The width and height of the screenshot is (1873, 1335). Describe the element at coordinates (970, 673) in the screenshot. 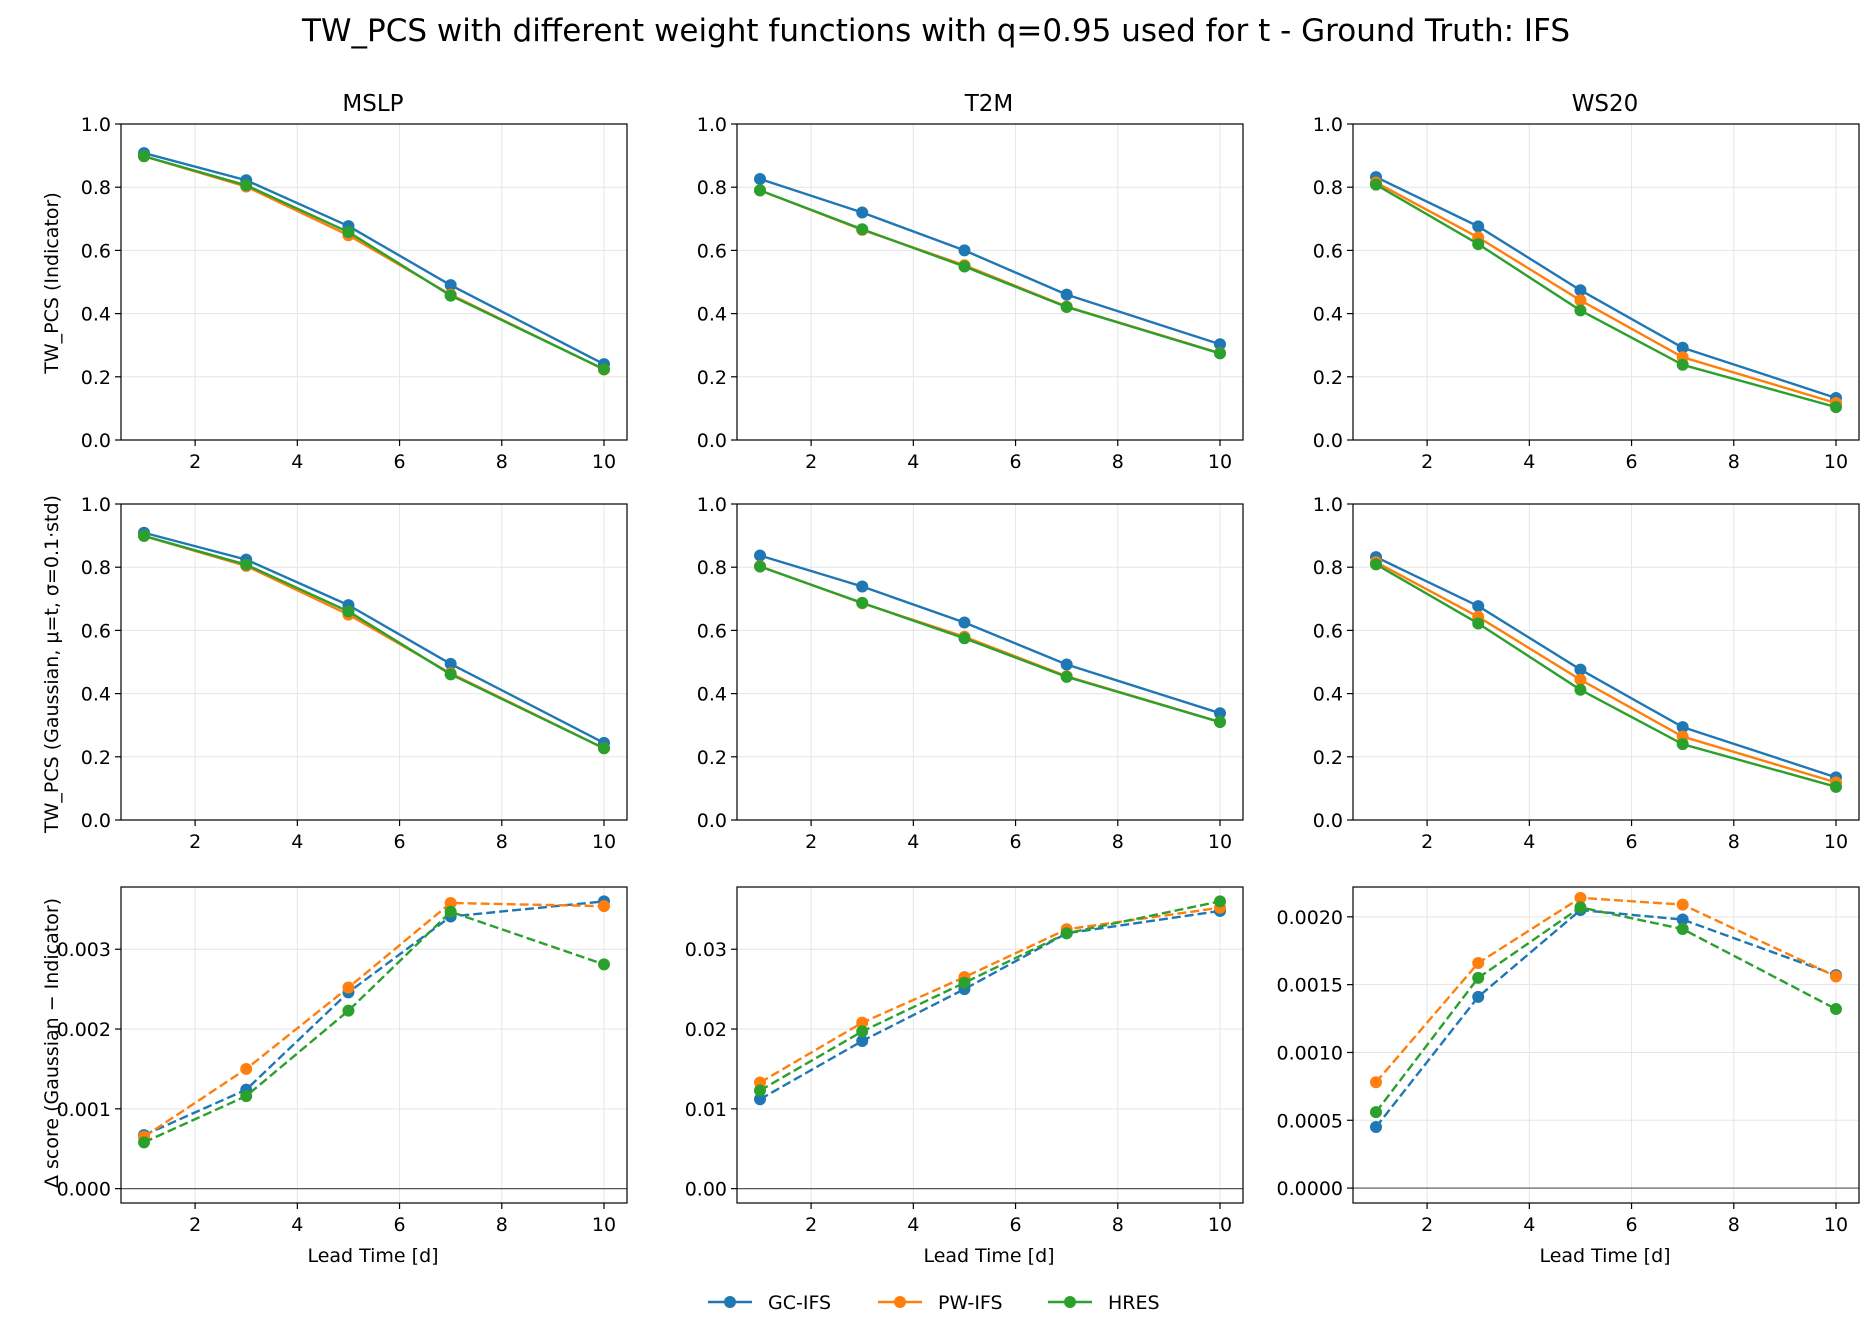

I see `panel-t2m-gaussian: 2 4 6 8 10 0.0 0.2 0.4 0.6 0.8 1.0` at that location.